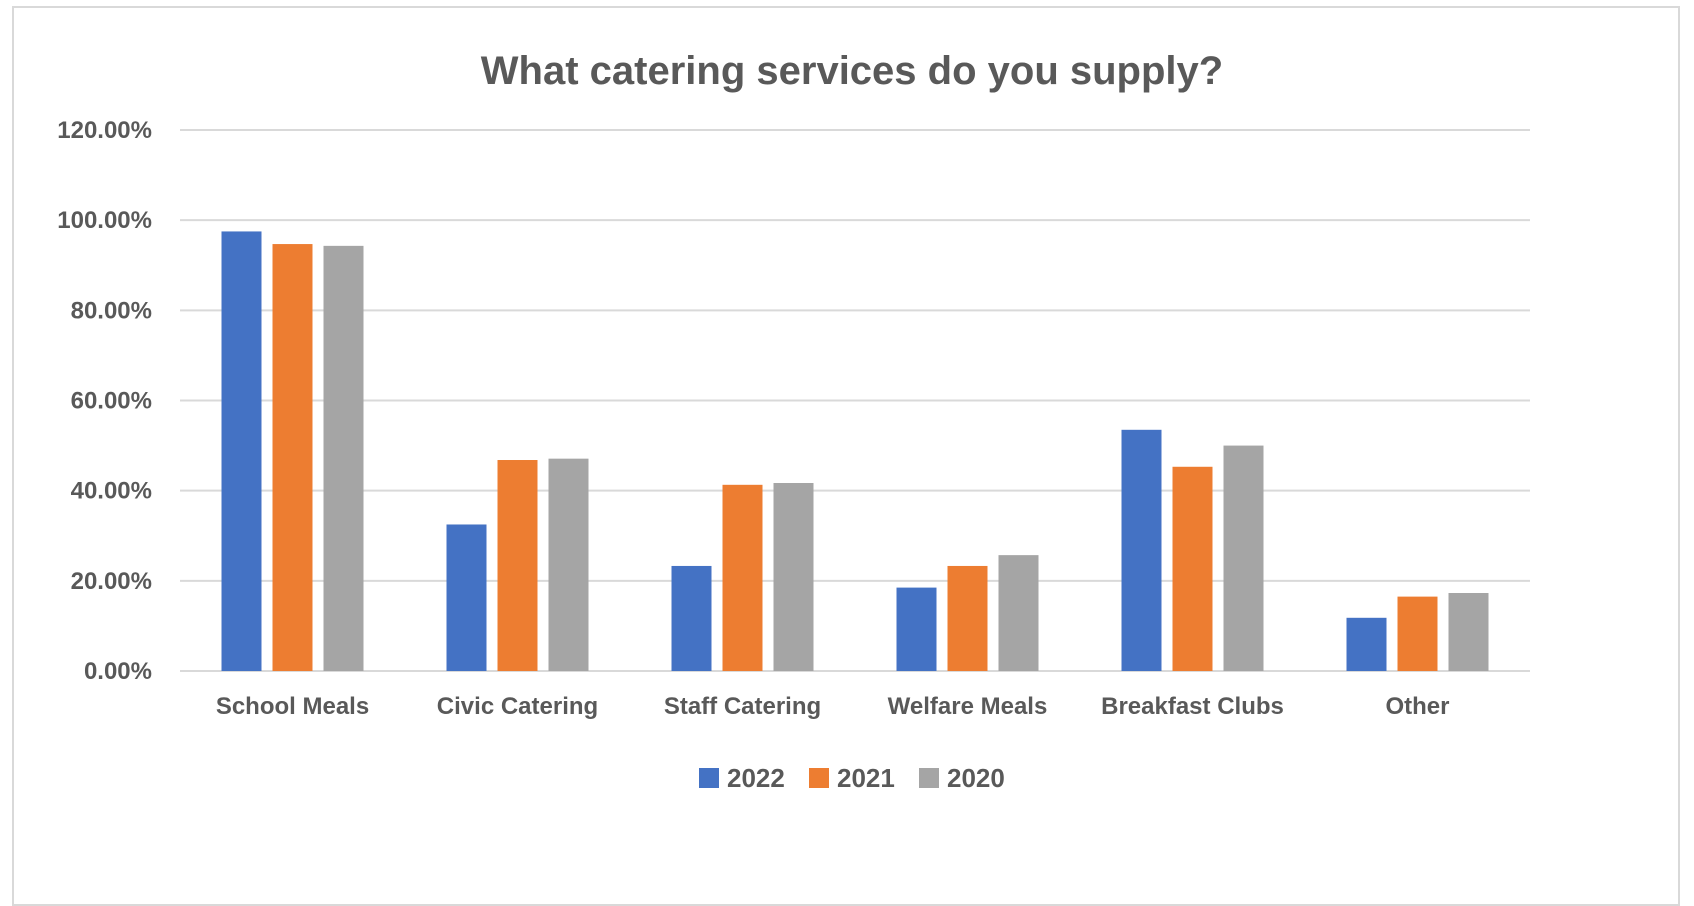 The height and width of the screenshot is (906, 1694). What do you see at coordinates (111, 581) in the screenshot?
I see `y-tick-label: 20.00%` at bounding box center [111, 581].